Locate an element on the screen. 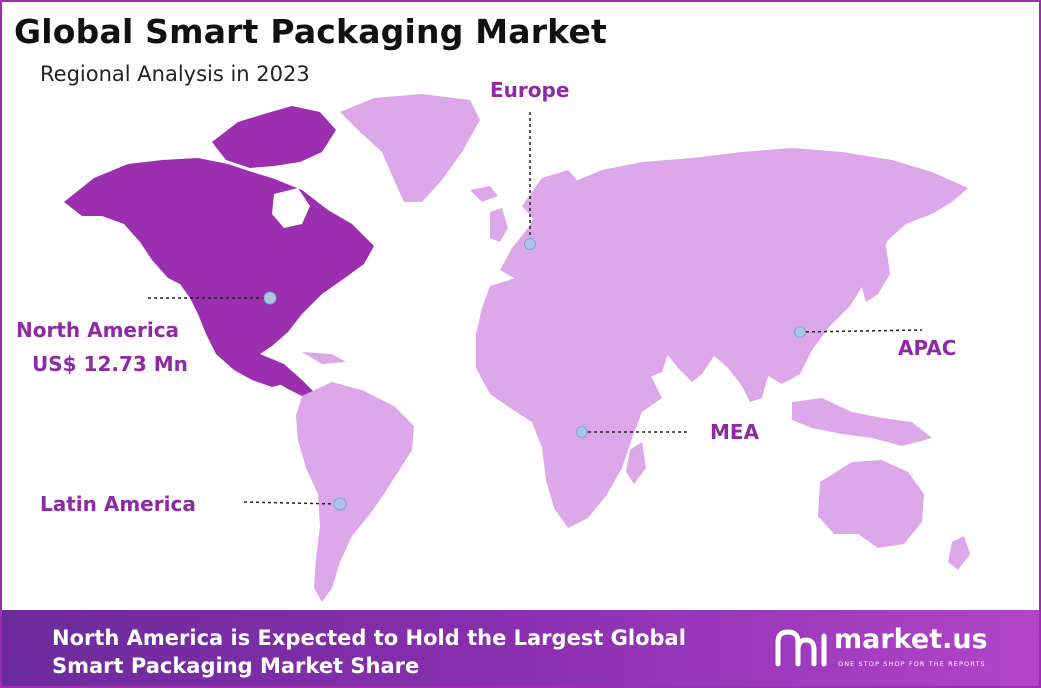  mea-marker is located at coordinates (582, 432).